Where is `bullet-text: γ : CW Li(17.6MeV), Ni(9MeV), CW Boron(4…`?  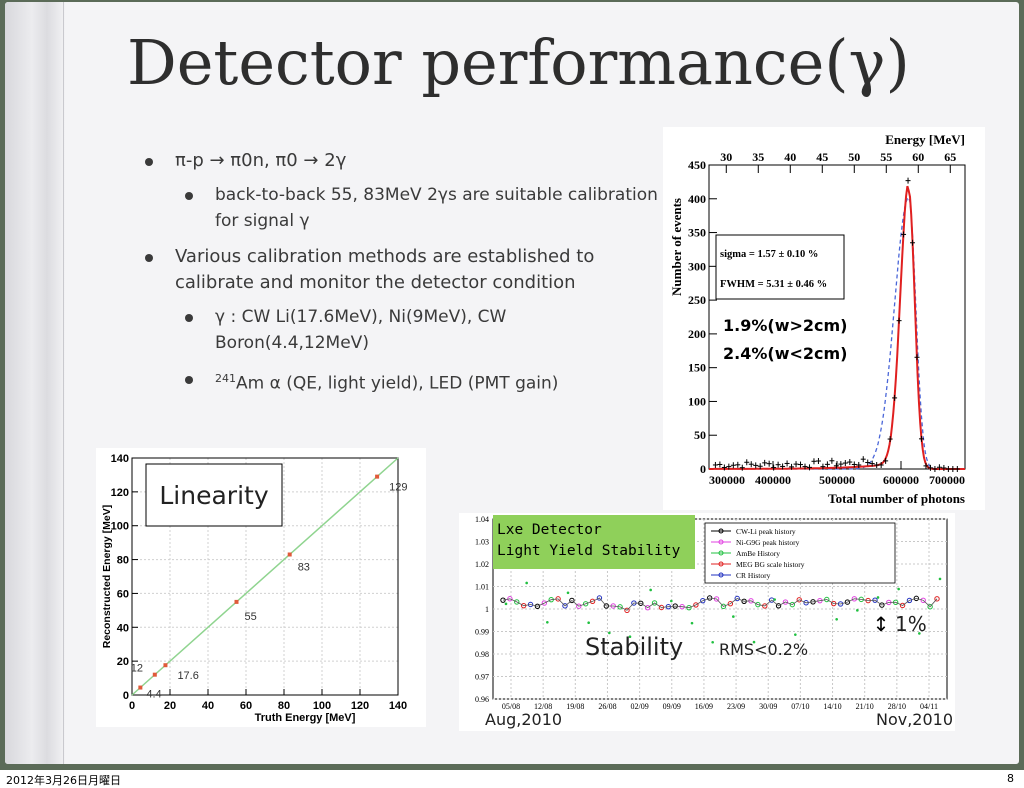 bullet-text: γ : CW Li(17.6MeV), Ni(9MeV), CW Boron(4… is located at coordinates (361, 330).